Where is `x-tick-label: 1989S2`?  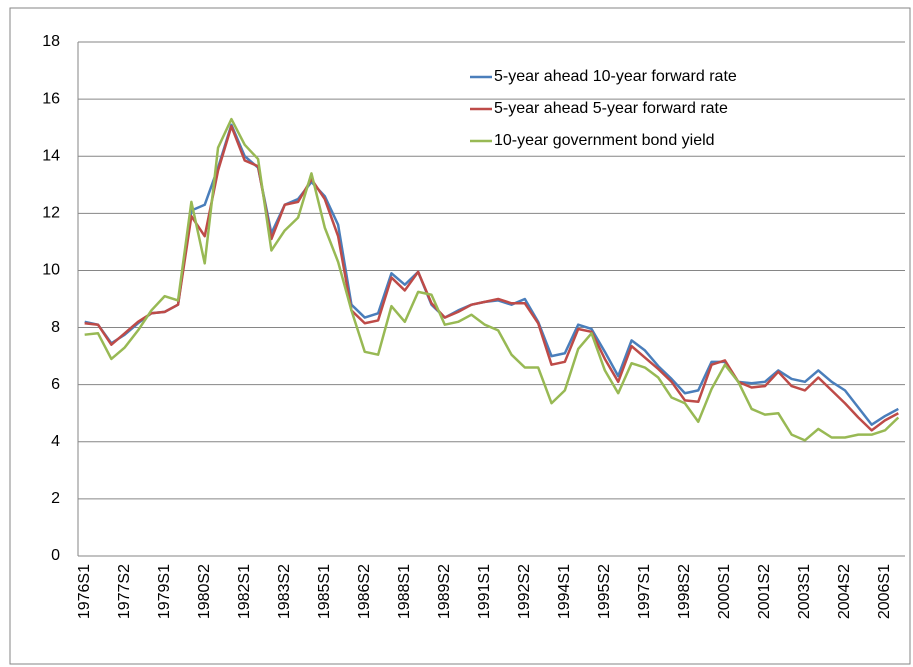
x-tick-label: 1989S2 is located at coordinates (444, 591).